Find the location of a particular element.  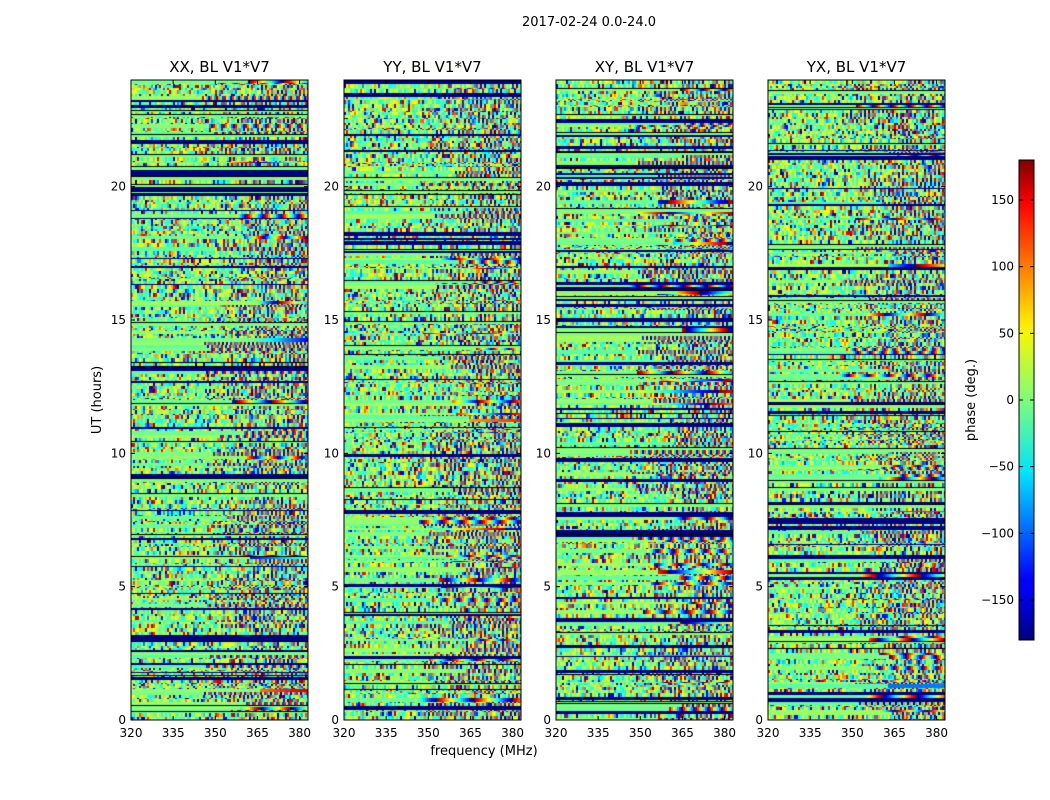

colorbar-tick-label: 100 is located at coordinates (1002, 267).